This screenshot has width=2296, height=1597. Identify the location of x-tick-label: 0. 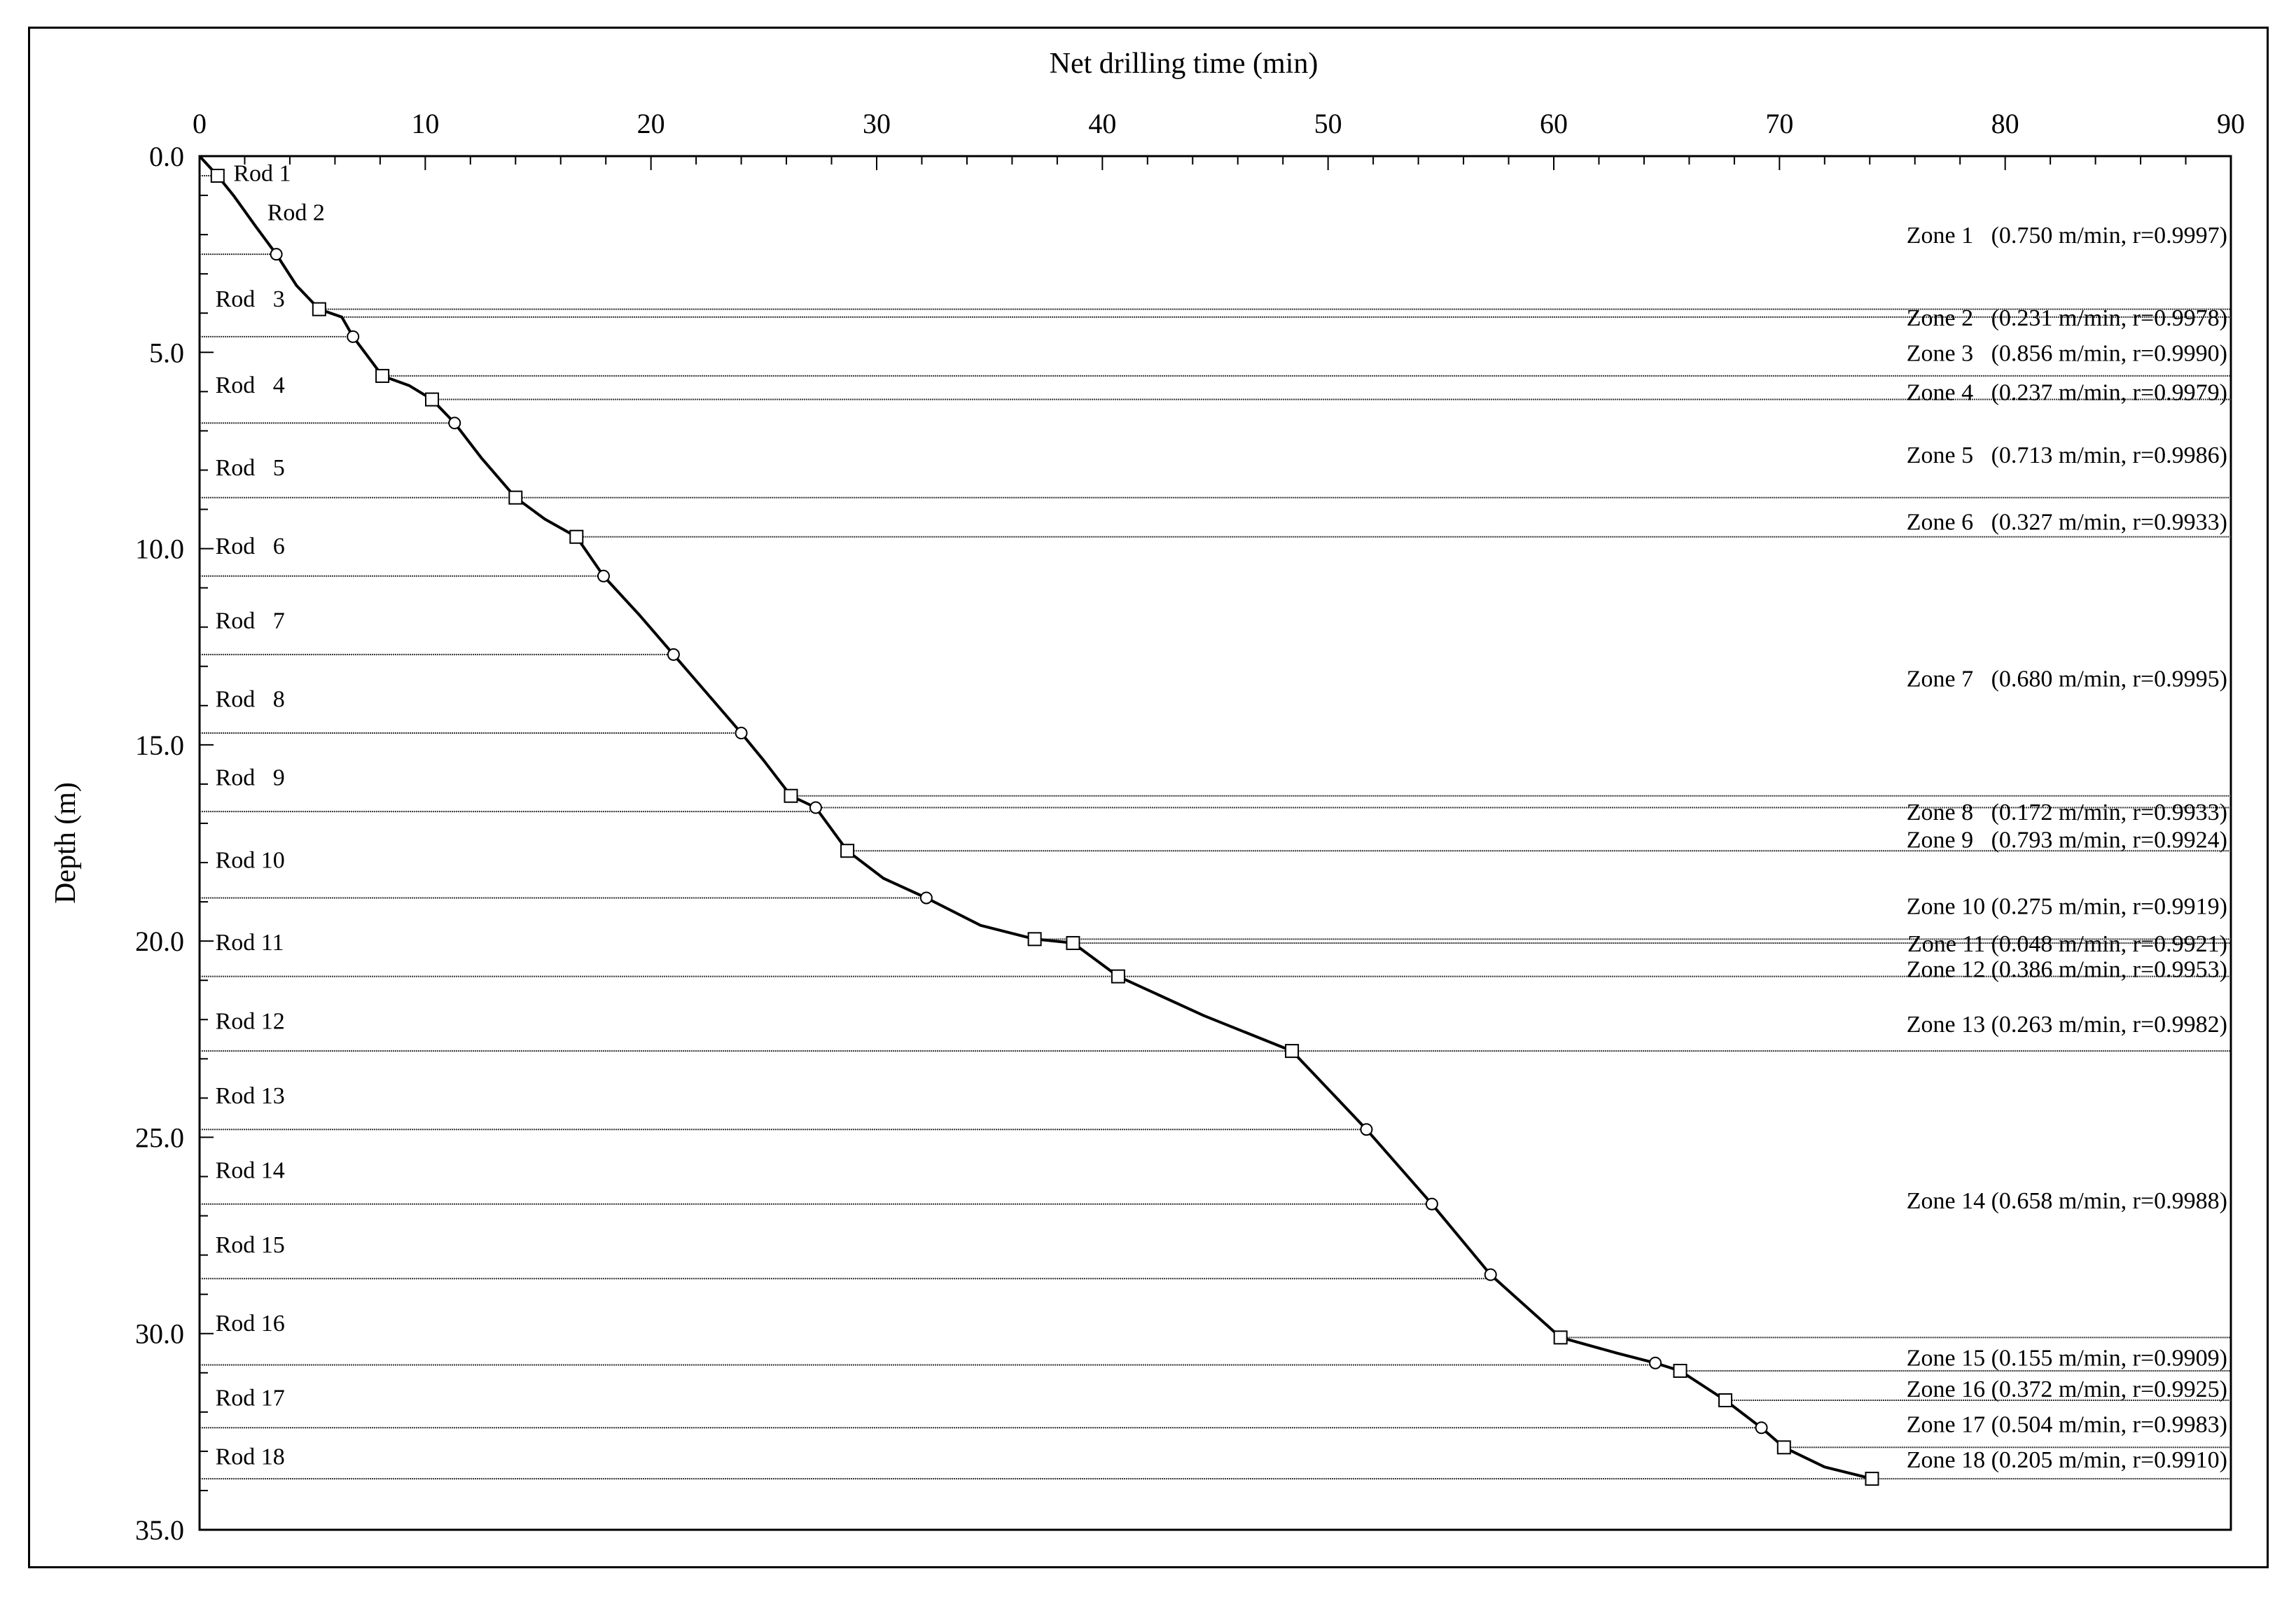
(200, 123).